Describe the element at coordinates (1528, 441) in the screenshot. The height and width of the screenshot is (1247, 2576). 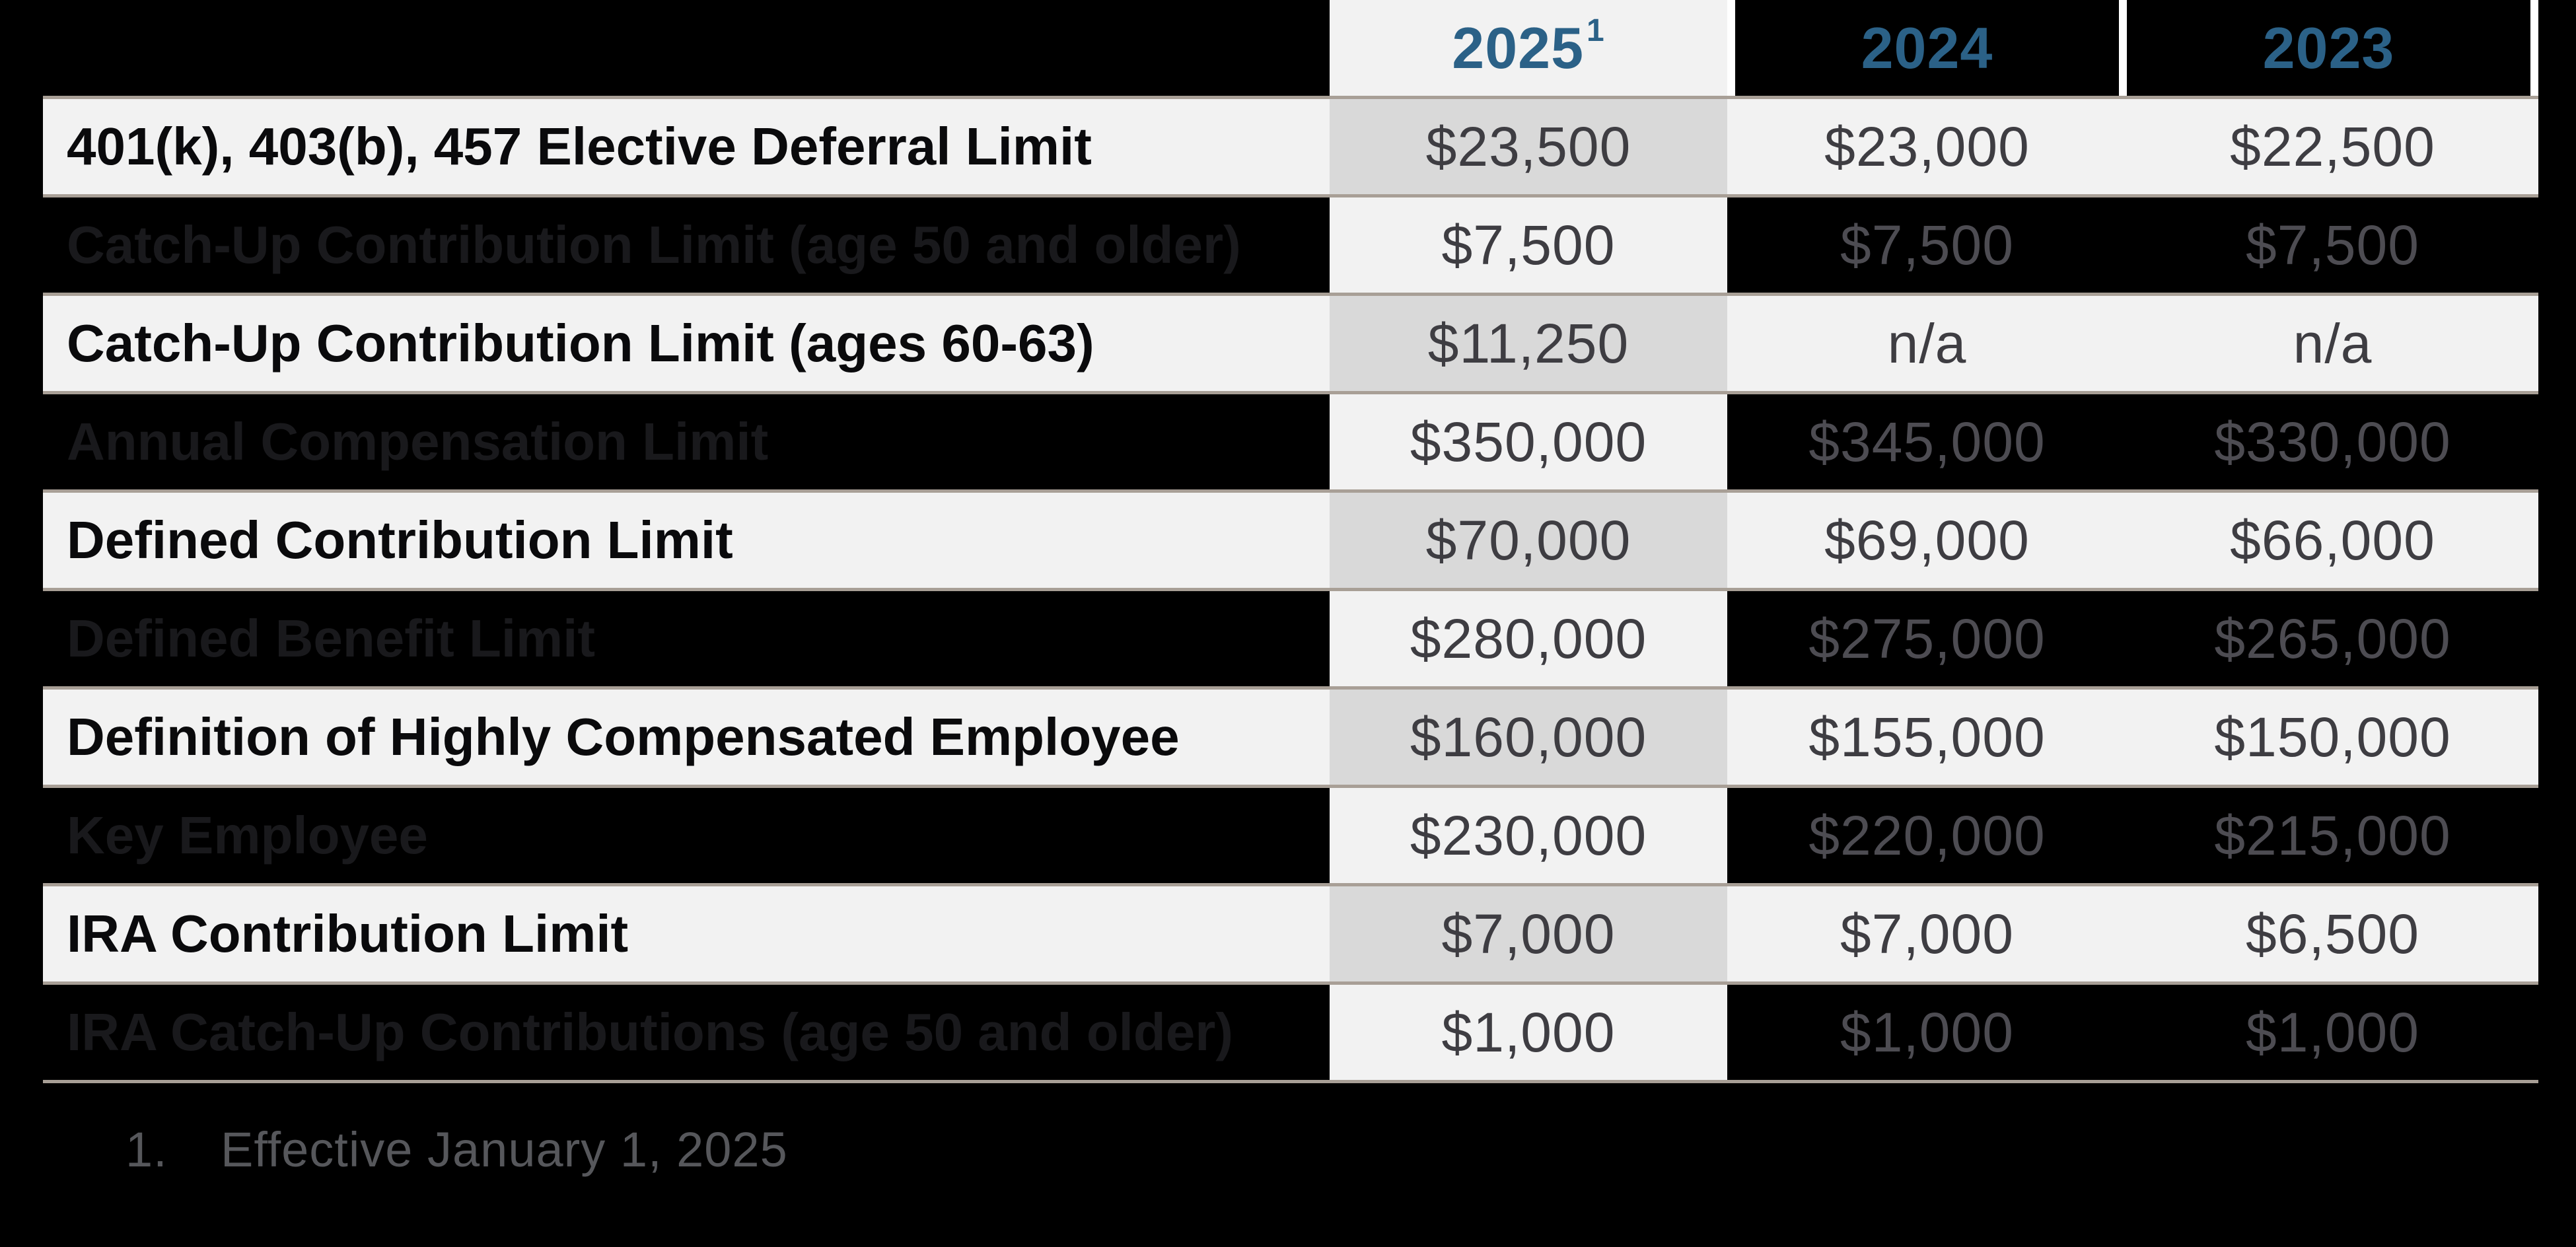
I see `value-2025: $350,000` at that location.